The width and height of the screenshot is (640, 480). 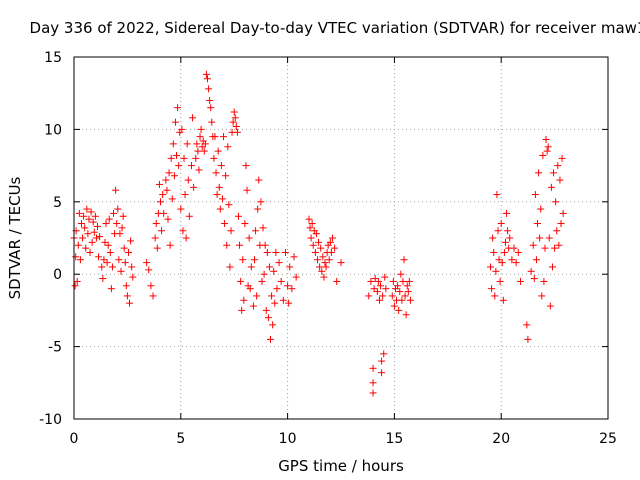 What do you see at coordinates (608, 439) in the screenshot?
I see `x-tick-label: 25` at bounding box center [608, 439].